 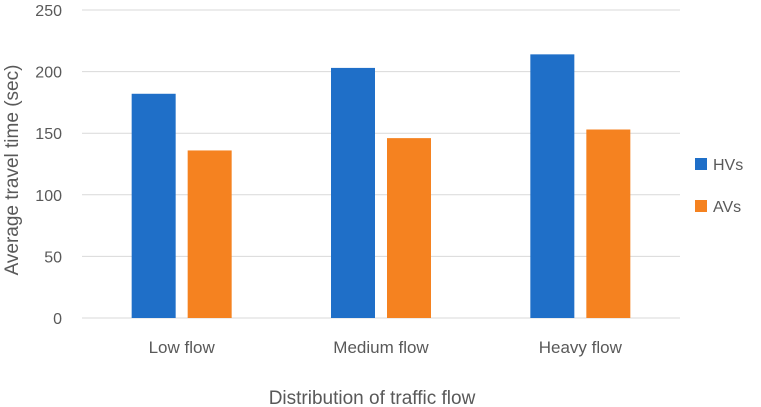 I want to click on legend-label-hvs: HVs, so click(x=728, y=165).